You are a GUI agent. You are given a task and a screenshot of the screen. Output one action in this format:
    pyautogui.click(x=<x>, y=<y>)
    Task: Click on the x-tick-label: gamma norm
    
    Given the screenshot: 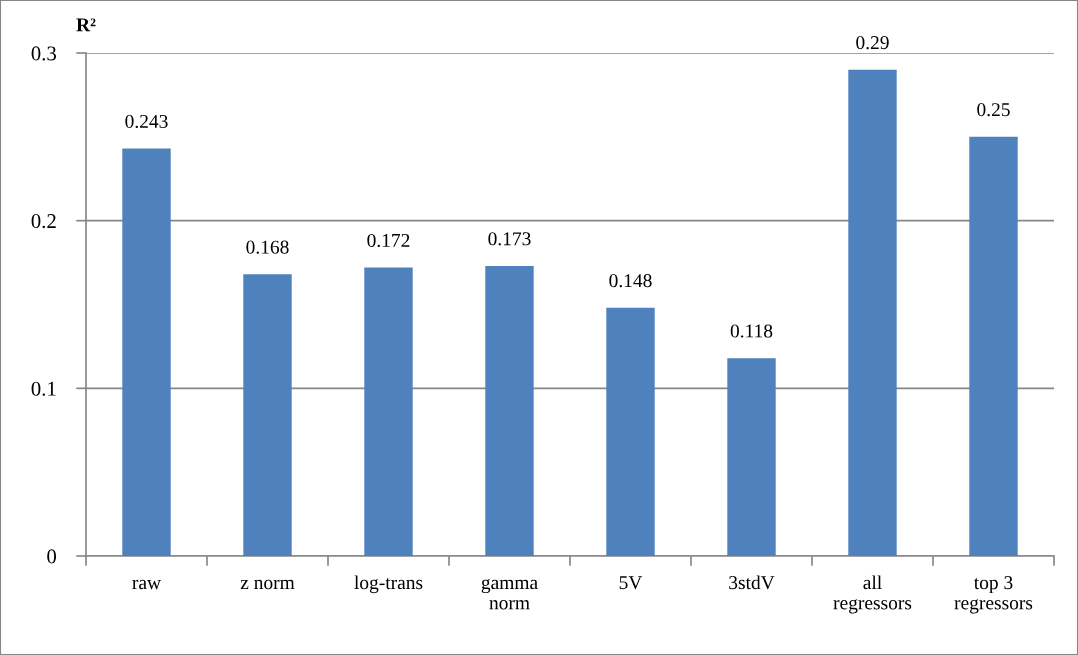 What is the action you would take?
    pyautogui.click(x=509, y=594)
    